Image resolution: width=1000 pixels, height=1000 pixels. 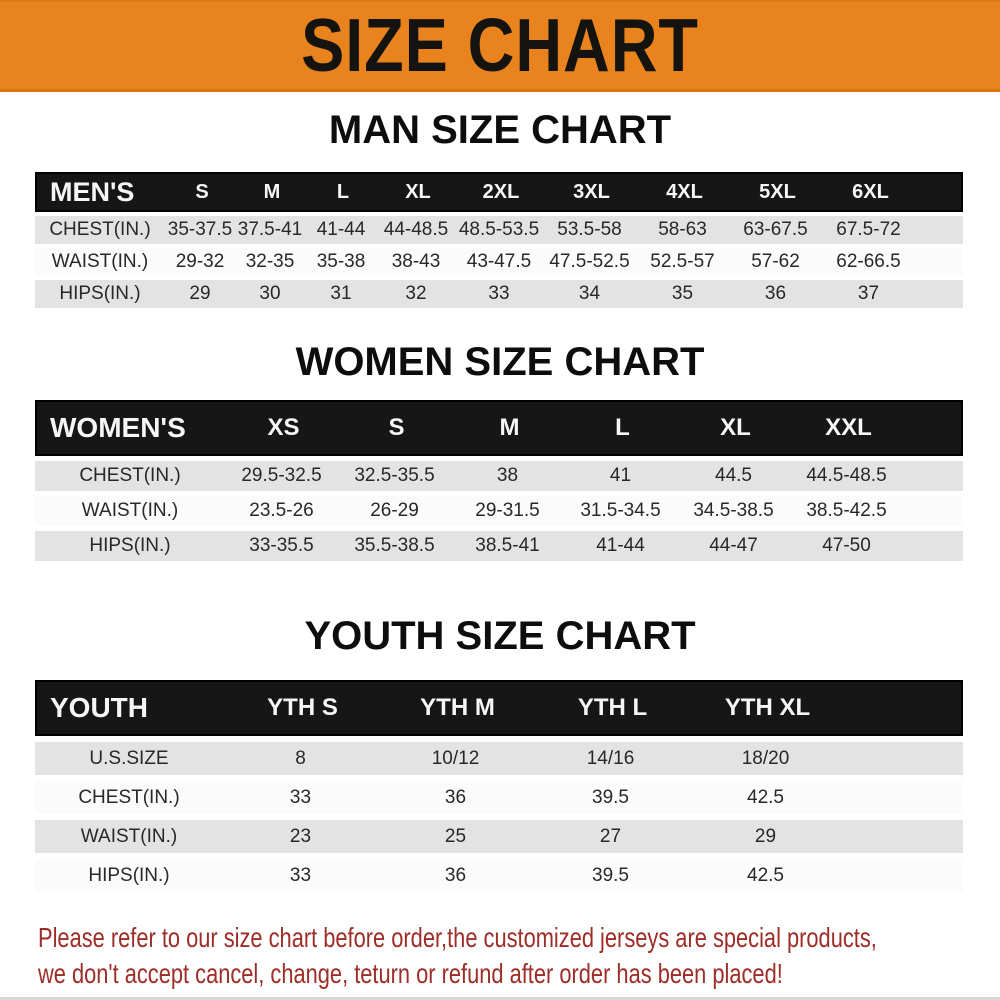 I want to click on table-cell: 29-32, so click(x=200, y=261).